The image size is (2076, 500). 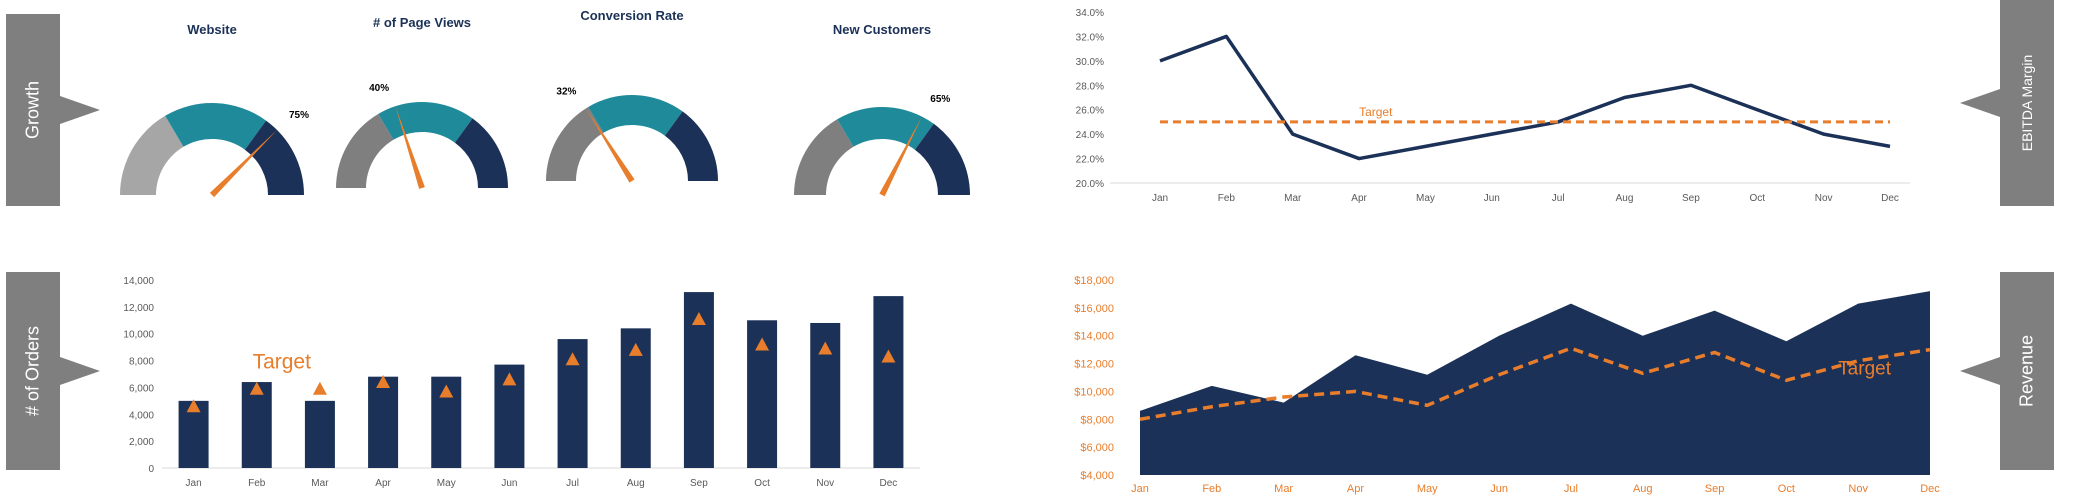 I want to click on ebitda-arrow-icon, so click(x=1980, y=103).